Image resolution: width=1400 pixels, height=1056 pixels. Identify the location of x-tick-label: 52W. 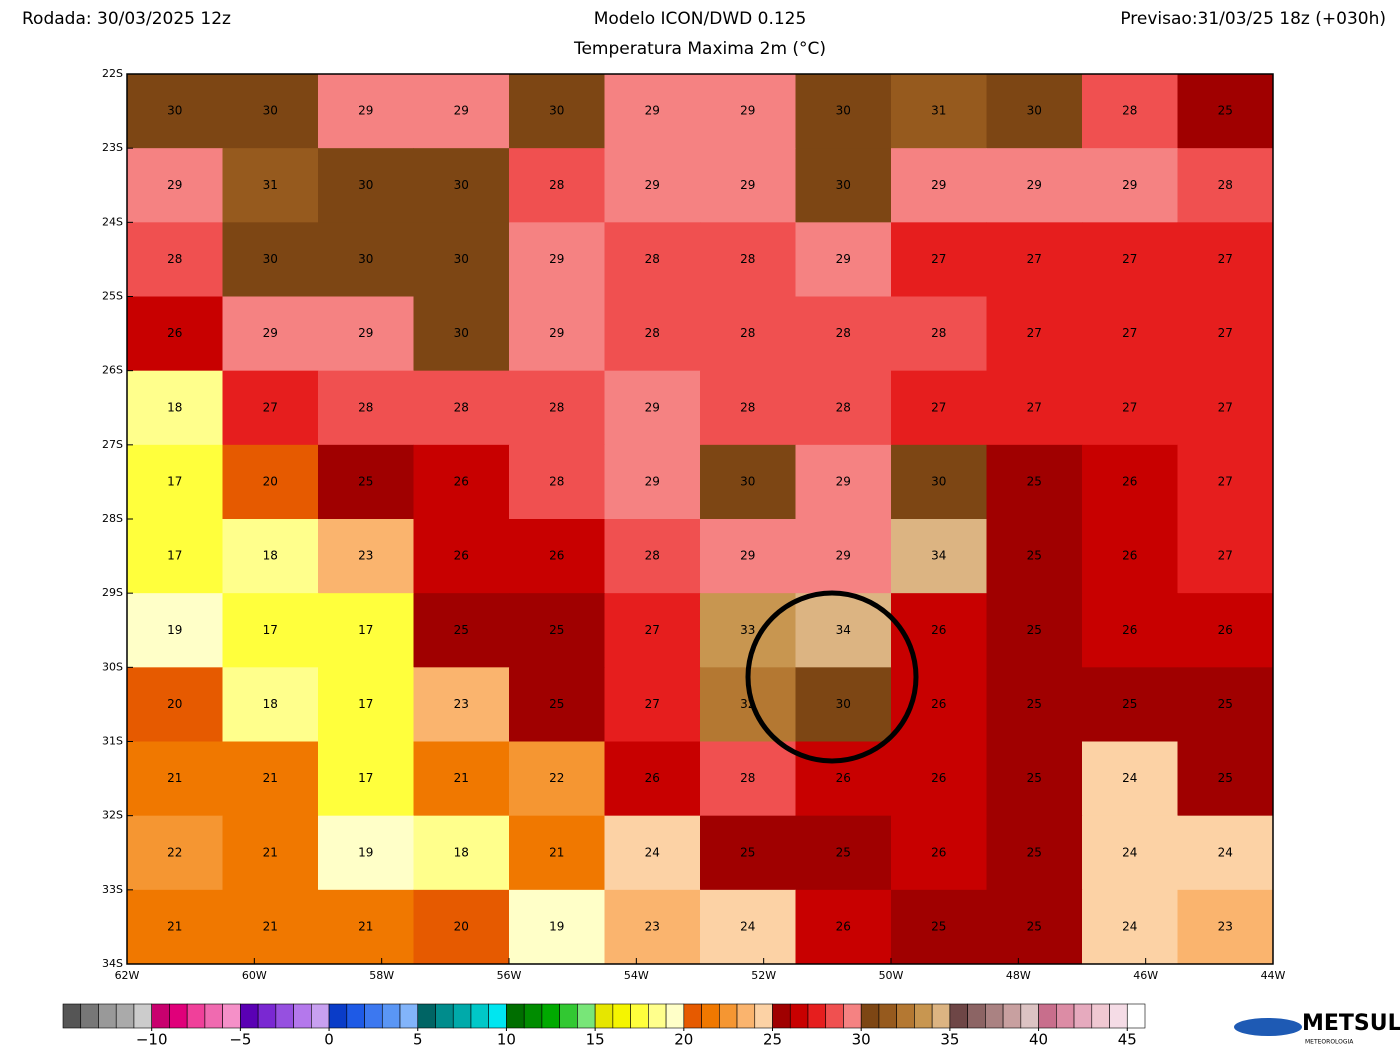
(763, 975).